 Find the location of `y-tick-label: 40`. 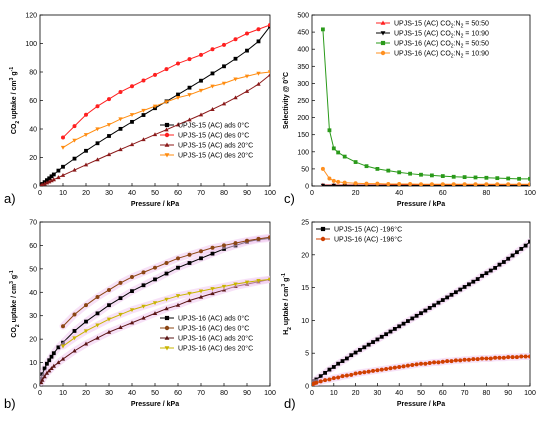

y-tick-label: 40 is located at coordinates (33, 130).